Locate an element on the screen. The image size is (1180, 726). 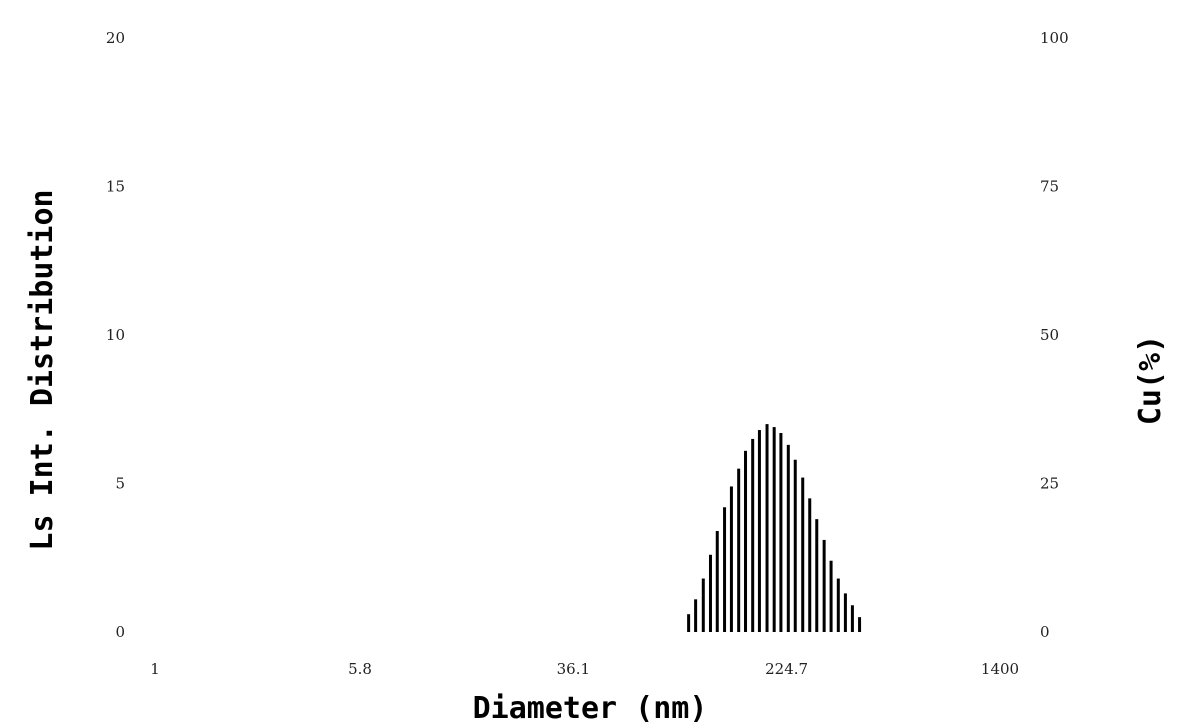
y2-tick-label: 50 is located at coordinates (1049, 335).